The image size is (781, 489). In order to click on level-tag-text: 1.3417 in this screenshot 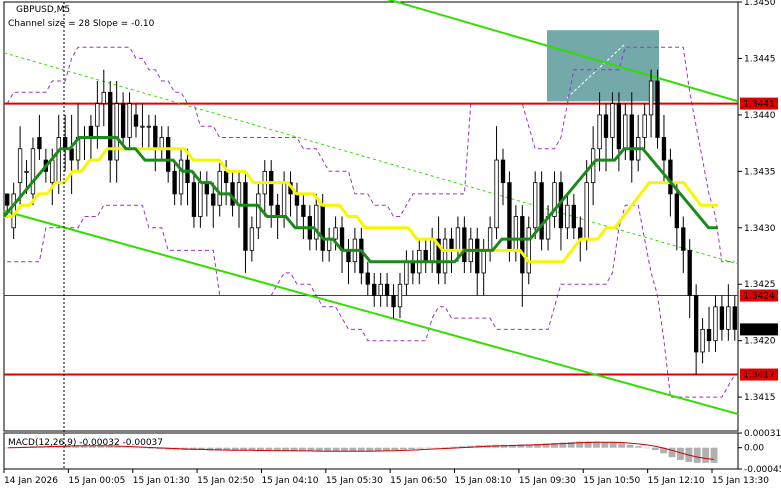, I will do `click(759, 376)`.